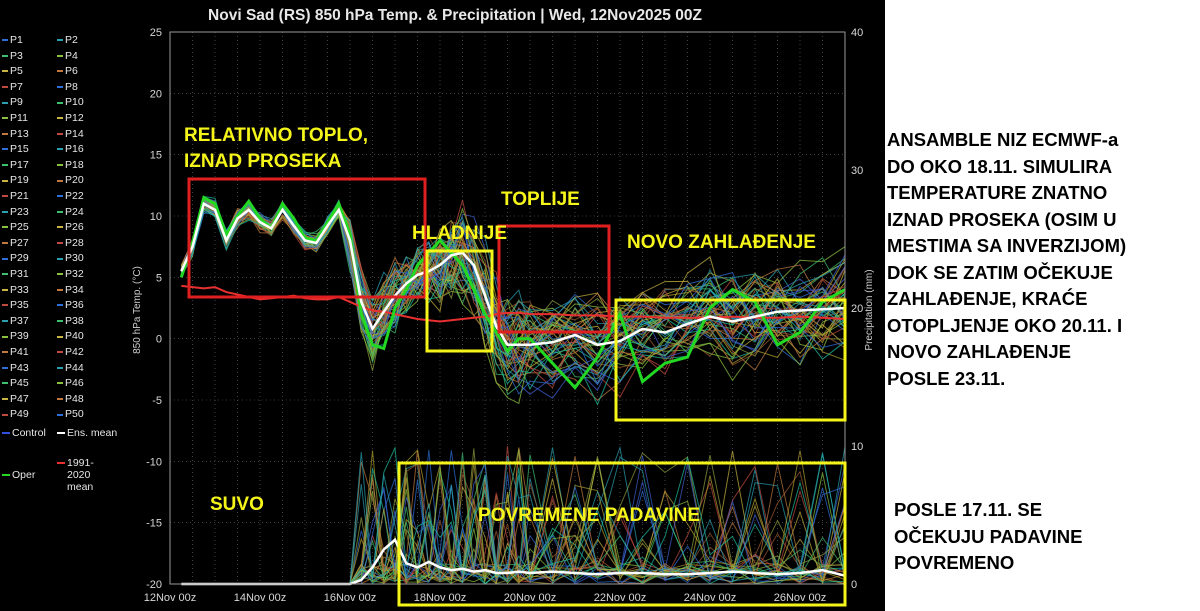  What do you see at coordinates (159, 278) in the screenshot?
I see `y-tick-label: 5` at bounding box center [159, 278].